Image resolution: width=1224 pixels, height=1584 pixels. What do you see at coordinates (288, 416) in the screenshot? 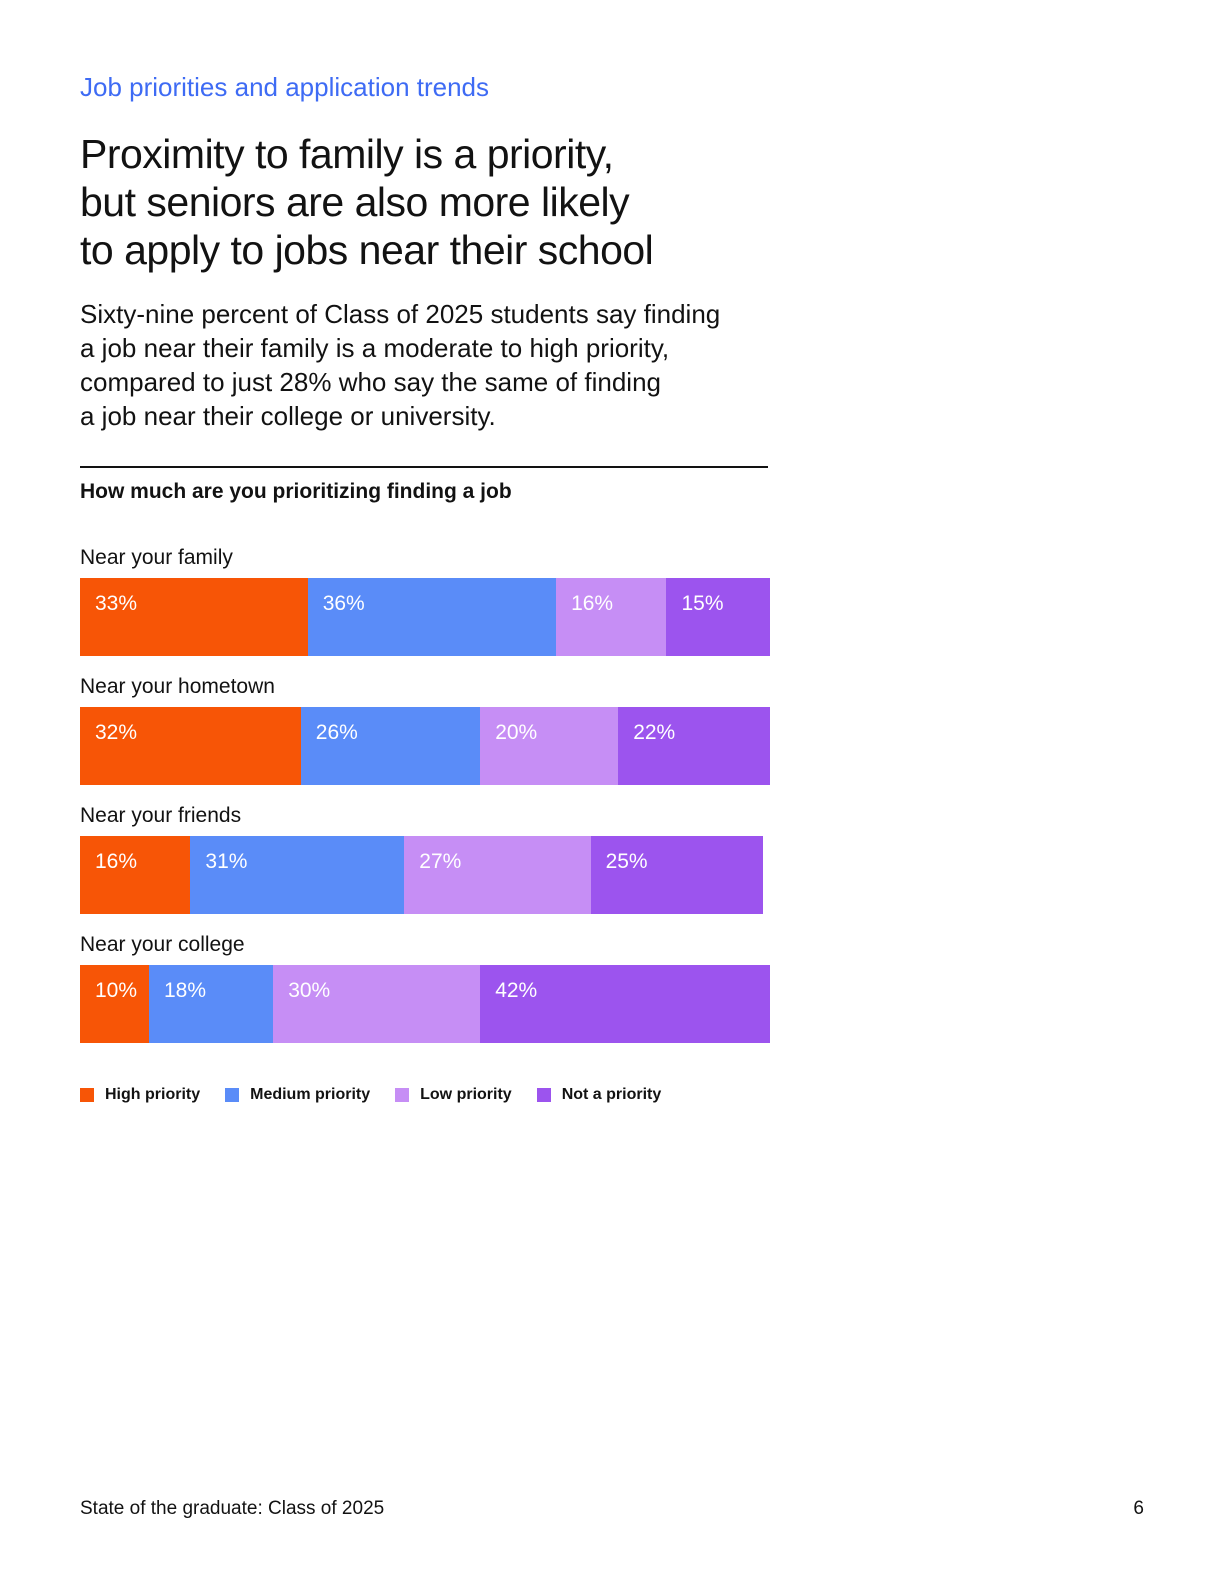
I see `intro-paragraph-line-4: a job near their college or university.` at bounding box center [288, 416].